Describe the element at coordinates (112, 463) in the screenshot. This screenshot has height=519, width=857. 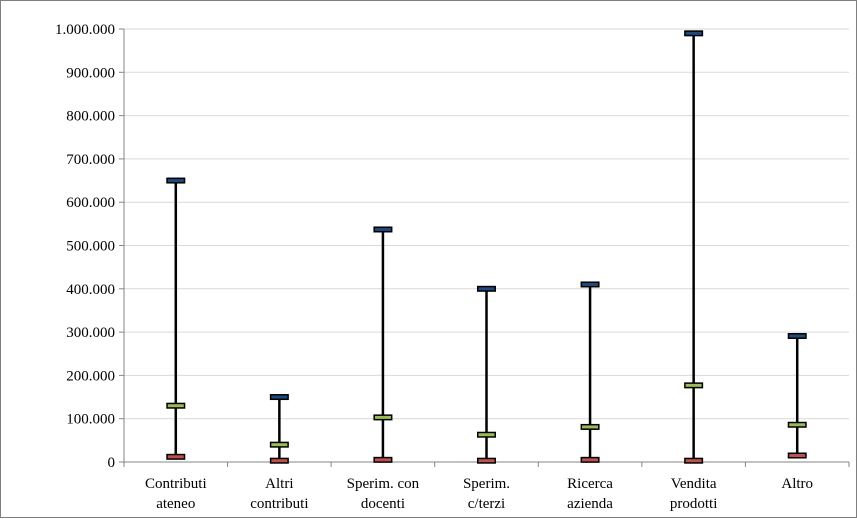
I see `y-tick-label: 0` at that location.